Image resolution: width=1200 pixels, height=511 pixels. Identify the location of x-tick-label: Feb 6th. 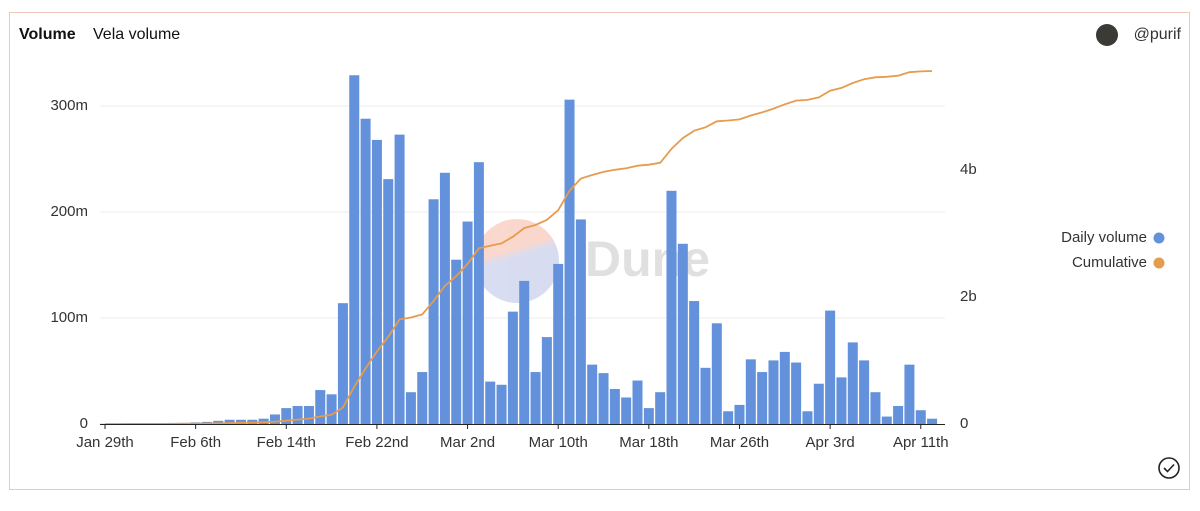
(195, 442).